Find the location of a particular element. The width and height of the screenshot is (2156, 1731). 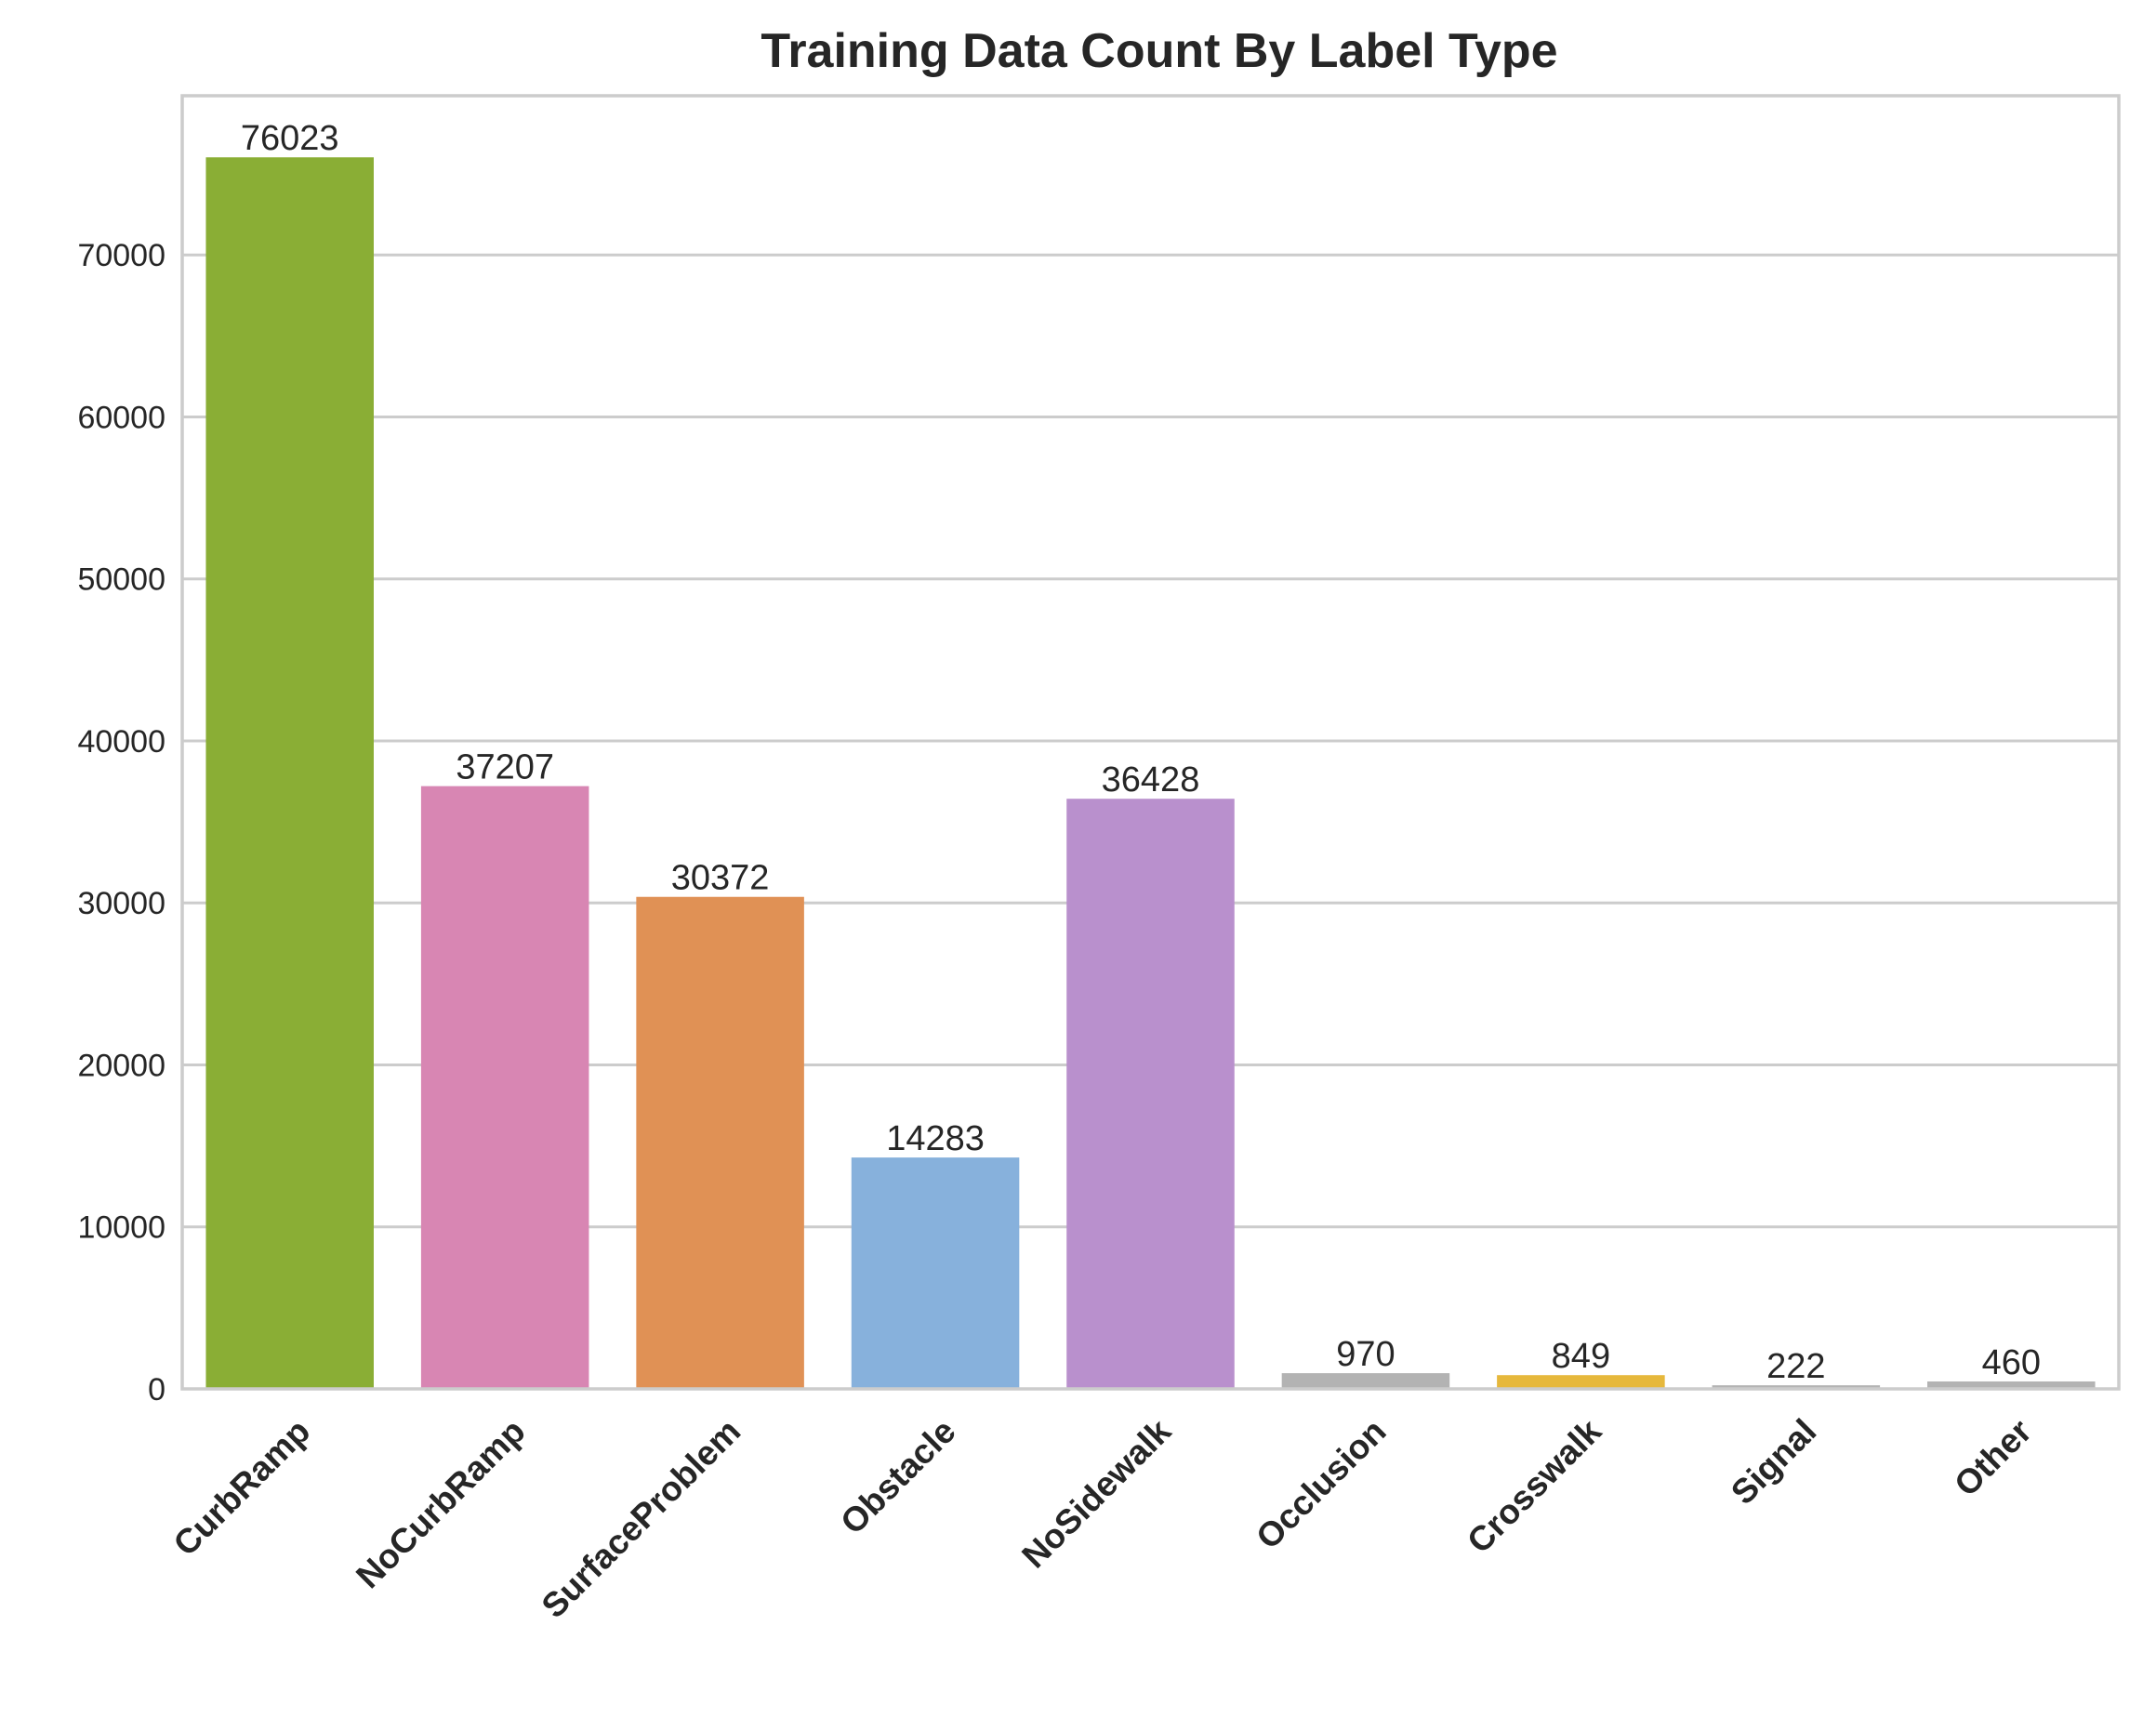

data-label: 30372 is located at coordinates (720, 878).